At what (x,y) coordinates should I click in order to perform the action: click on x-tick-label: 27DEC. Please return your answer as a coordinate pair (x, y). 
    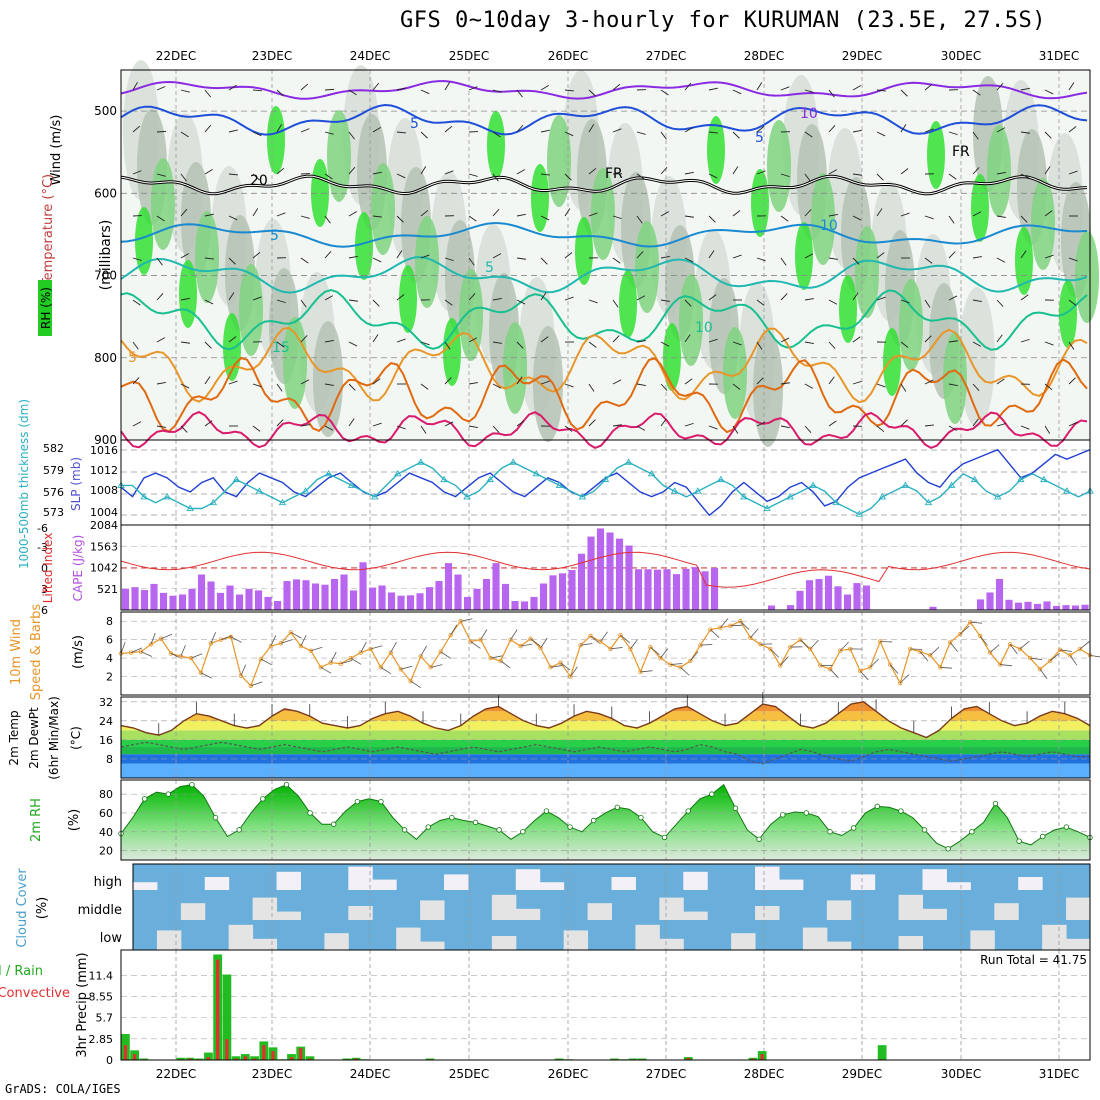
    Looking at the image, I should click on (666, 56).